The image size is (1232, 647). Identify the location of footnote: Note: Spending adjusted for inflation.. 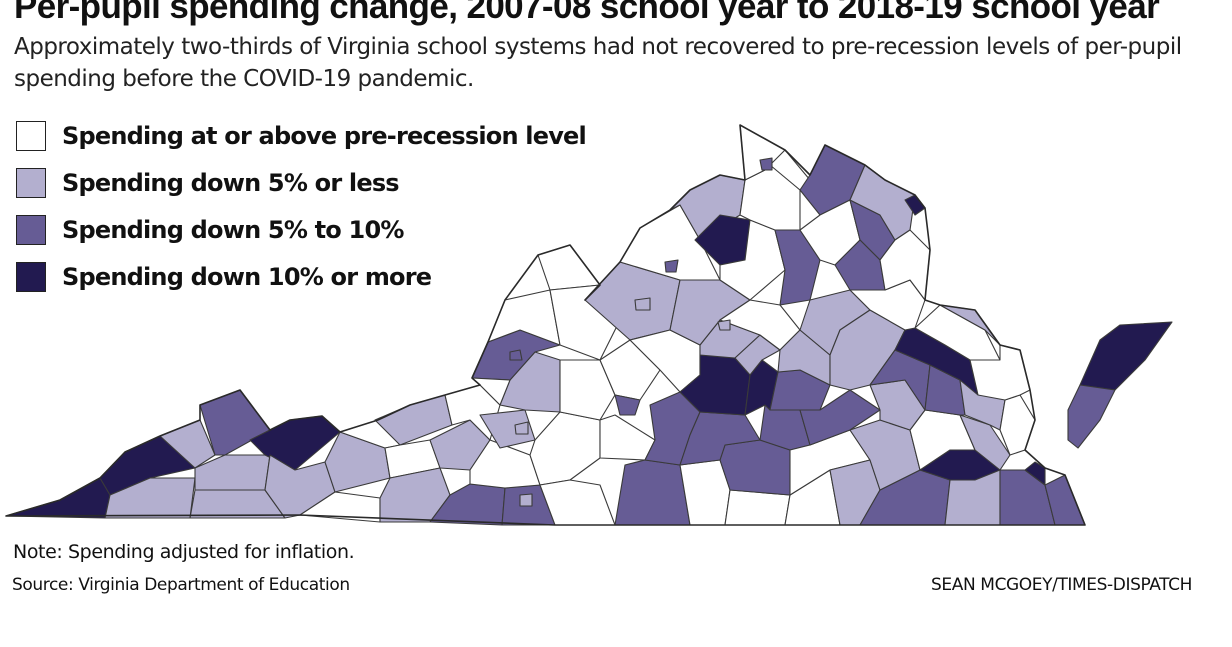
(184, 552).